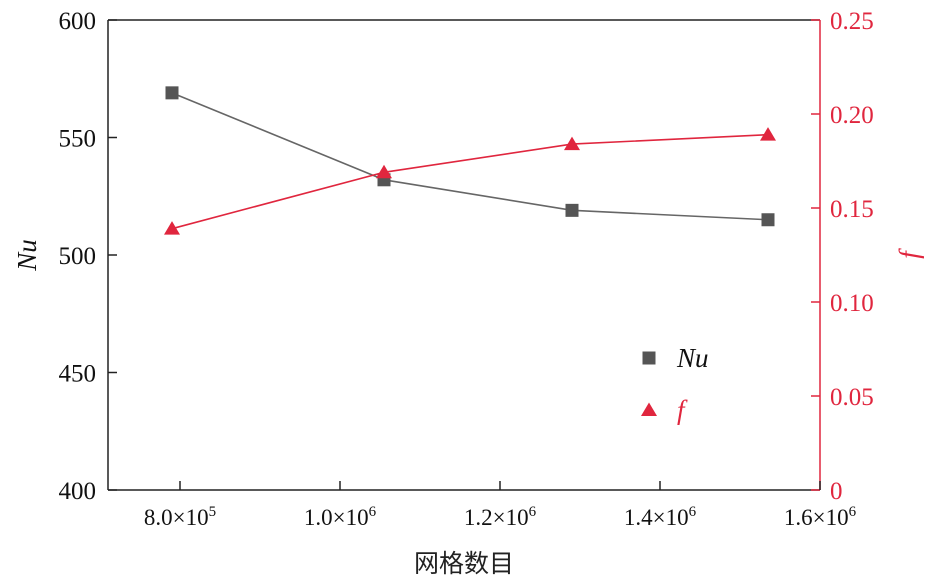 Image resolution: width=937 pixels, height=583 pixels. Describe the element at coordinates (649, 358) in the screenshot. I see `legend-marker-nu` at that location.